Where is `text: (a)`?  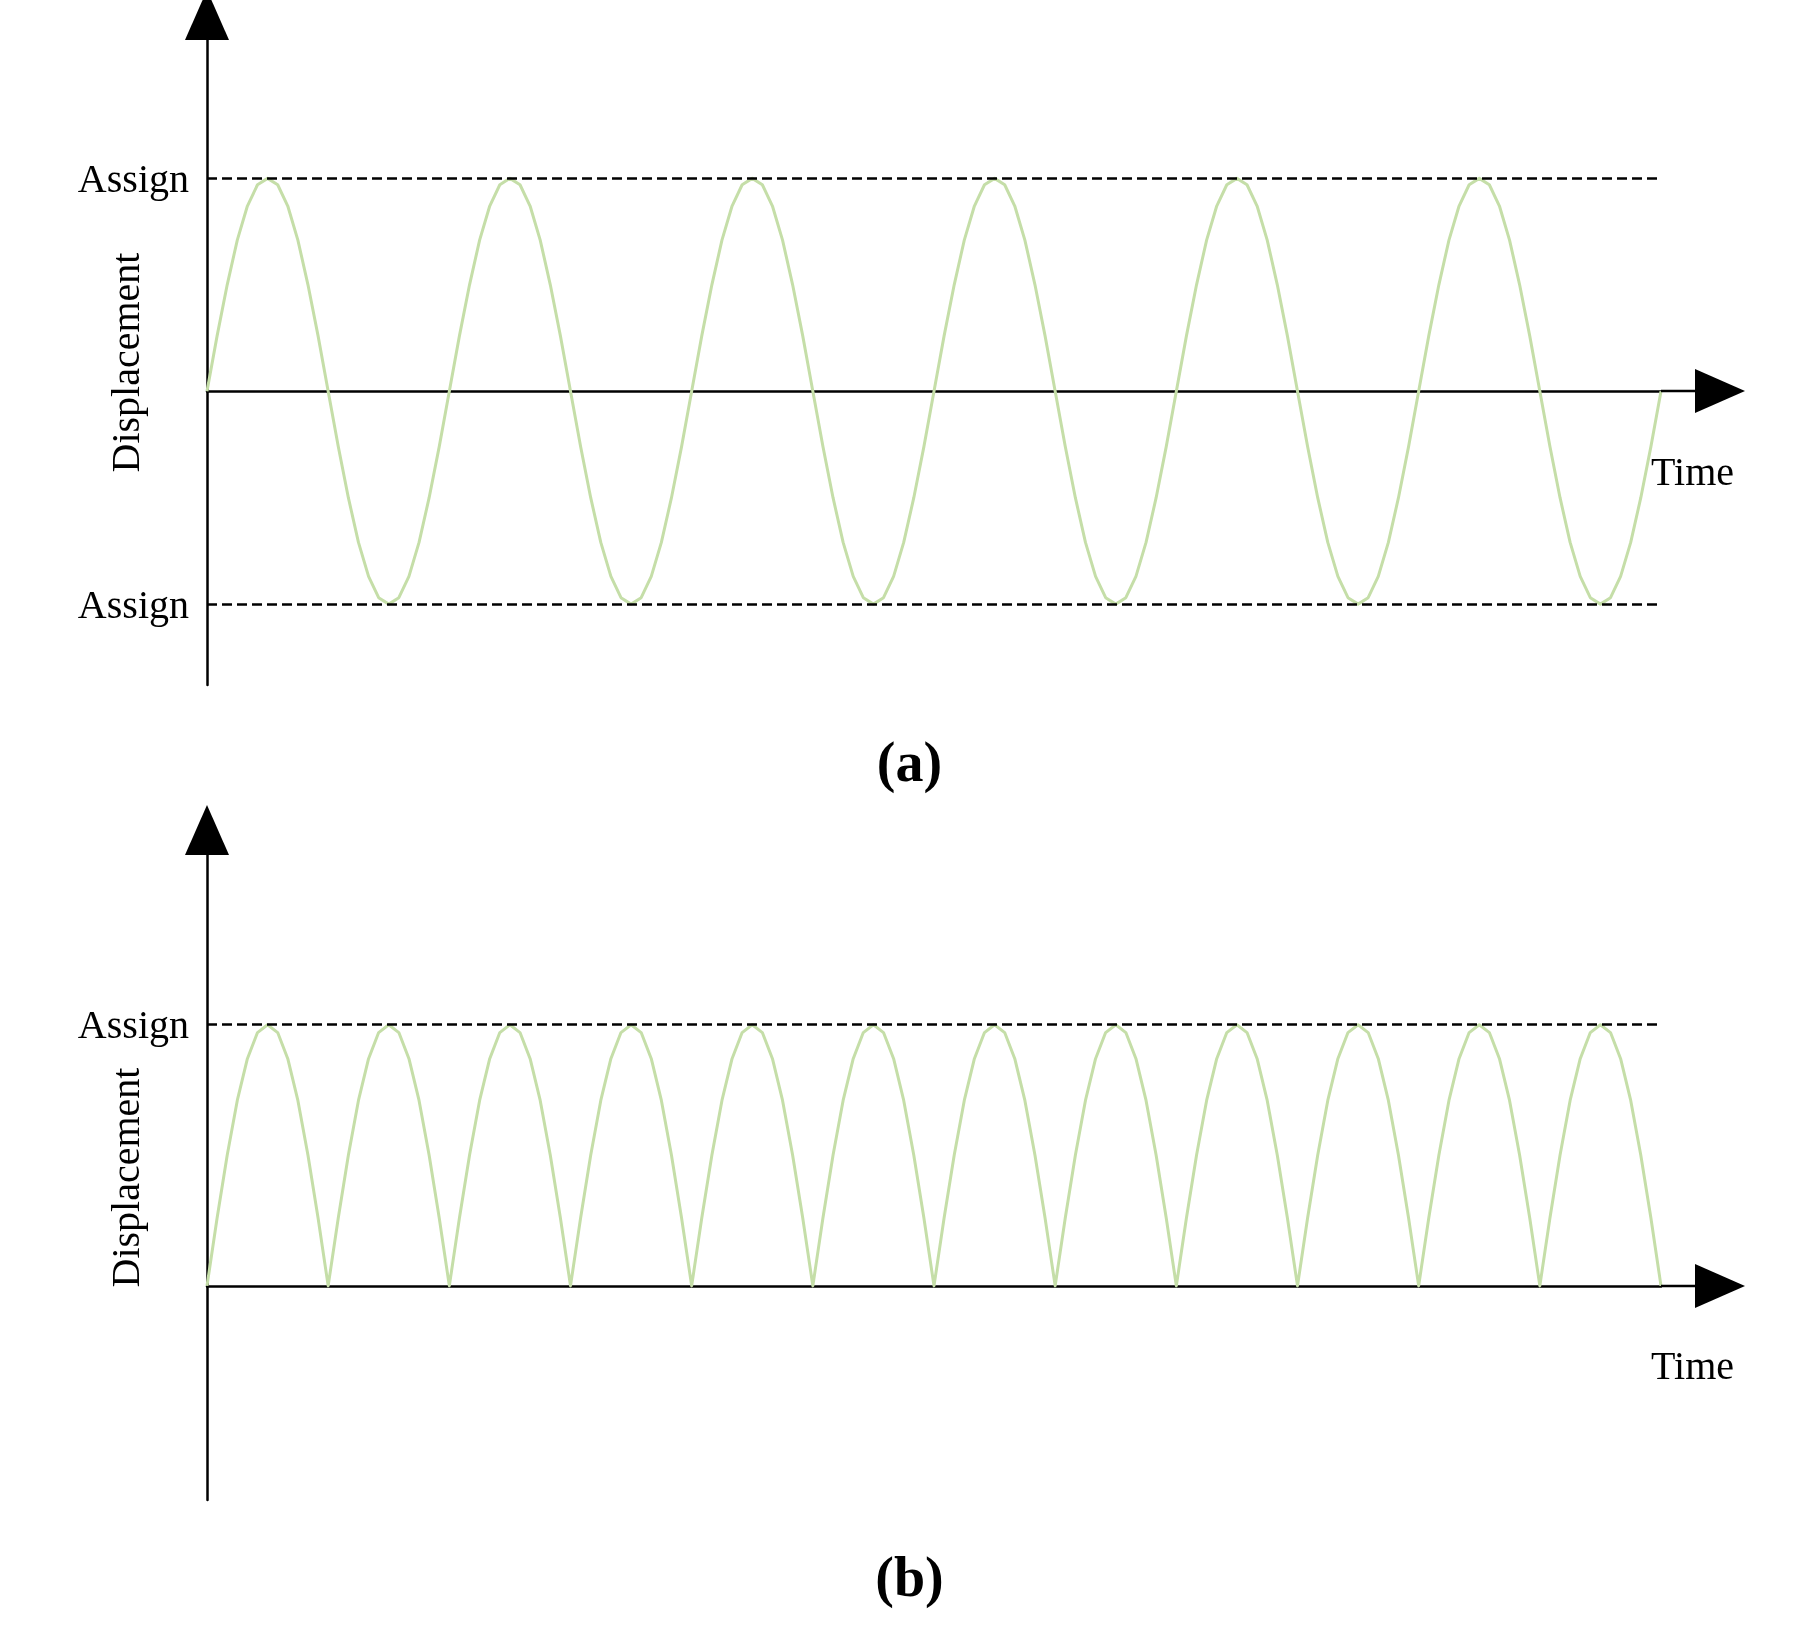
text: (a) is located at coordinates (909, 762).